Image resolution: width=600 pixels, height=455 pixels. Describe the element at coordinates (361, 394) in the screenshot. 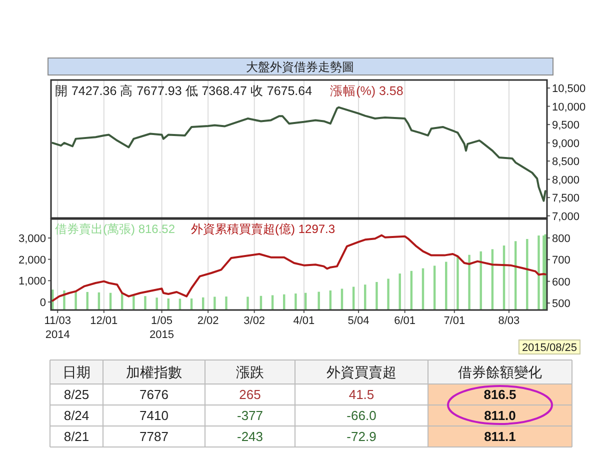

I see `text: 41.5` at that location.